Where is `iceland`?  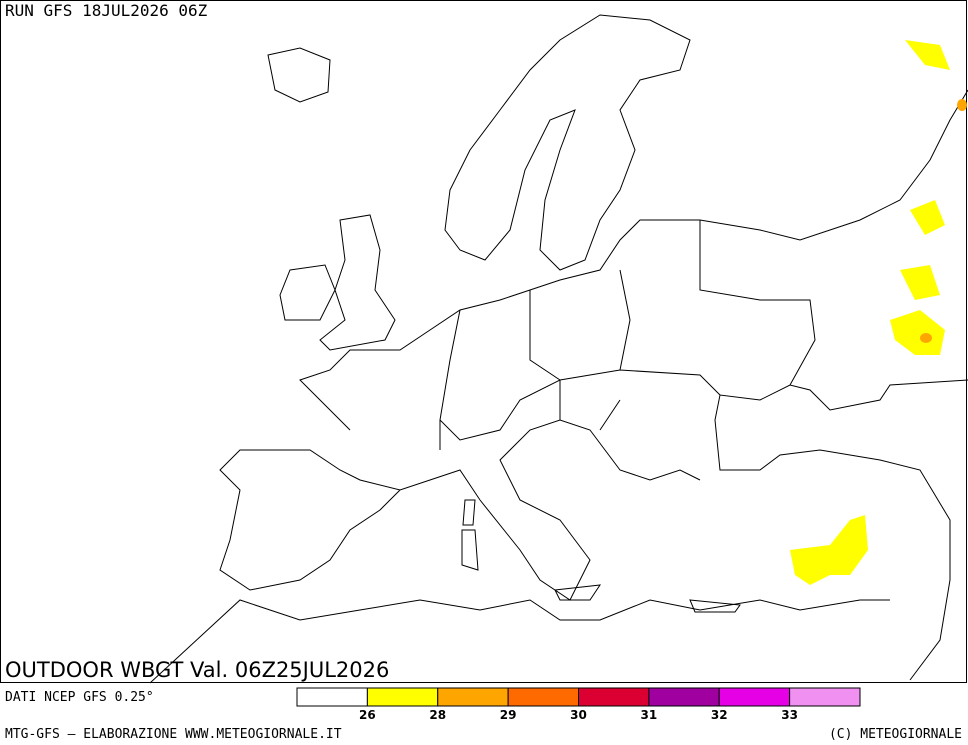
iceland is located at coordinates (299, 75).